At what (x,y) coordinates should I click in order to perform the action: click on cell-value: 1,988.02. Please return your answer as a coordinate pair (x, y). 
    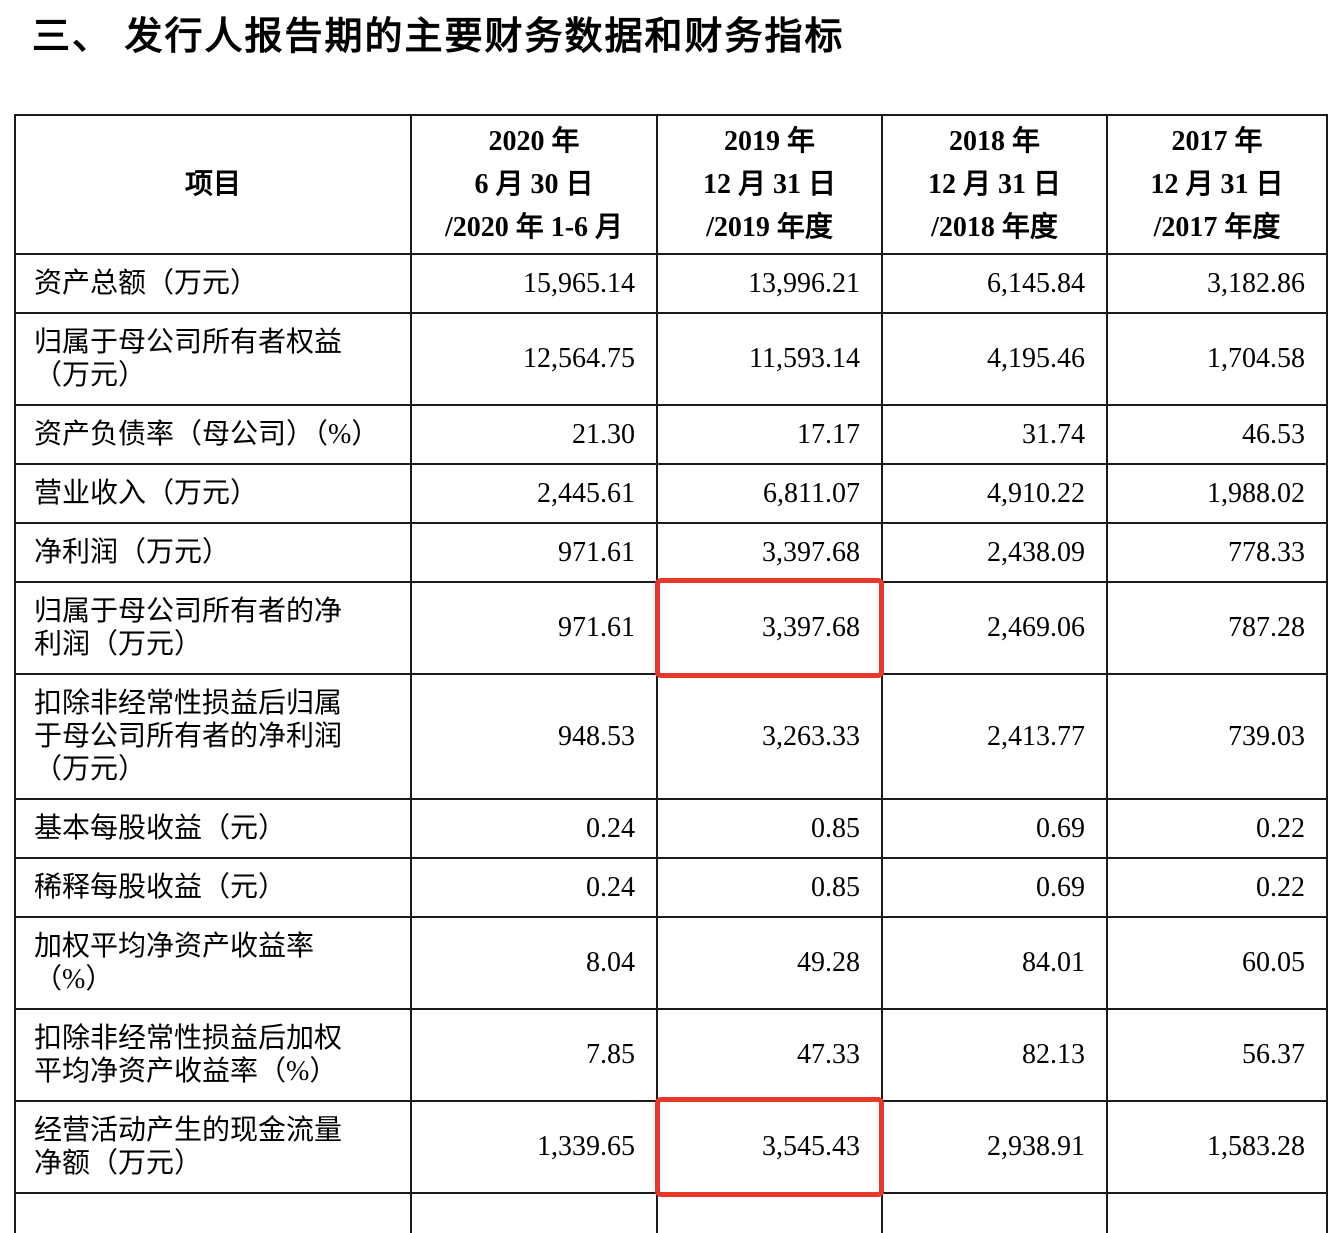
    Looking at the image, I should click on (1217, 493).